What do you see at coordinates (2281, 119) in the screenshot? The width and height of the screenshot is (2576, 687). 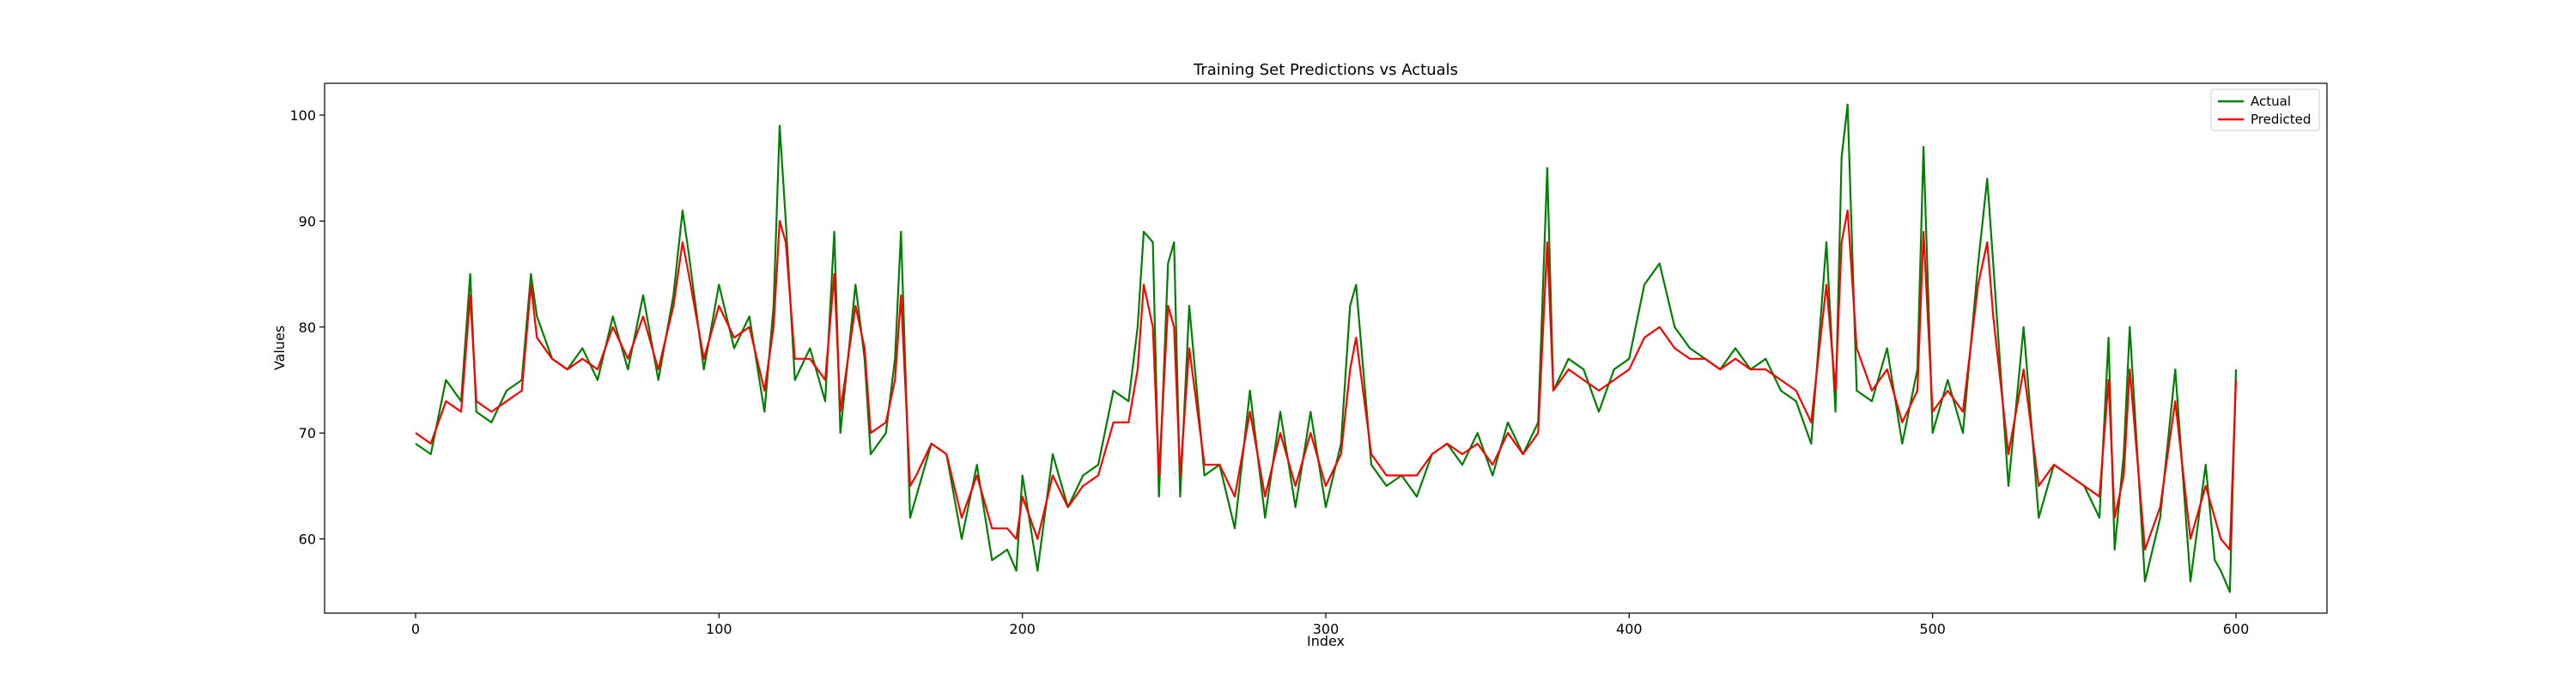 I see `legend-label-predicted: Predicted` at bounding box center [2281, 119].